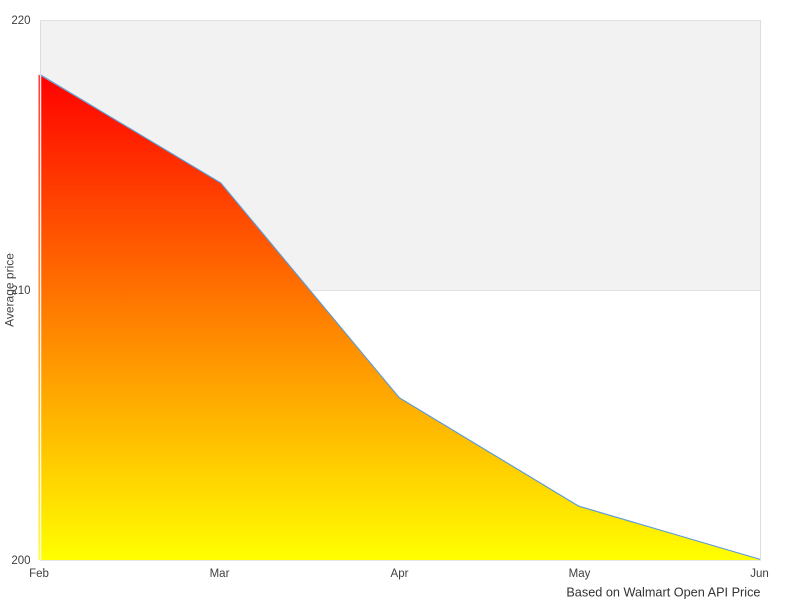  I want to click on svg-text: Average price, so click(10, 290).